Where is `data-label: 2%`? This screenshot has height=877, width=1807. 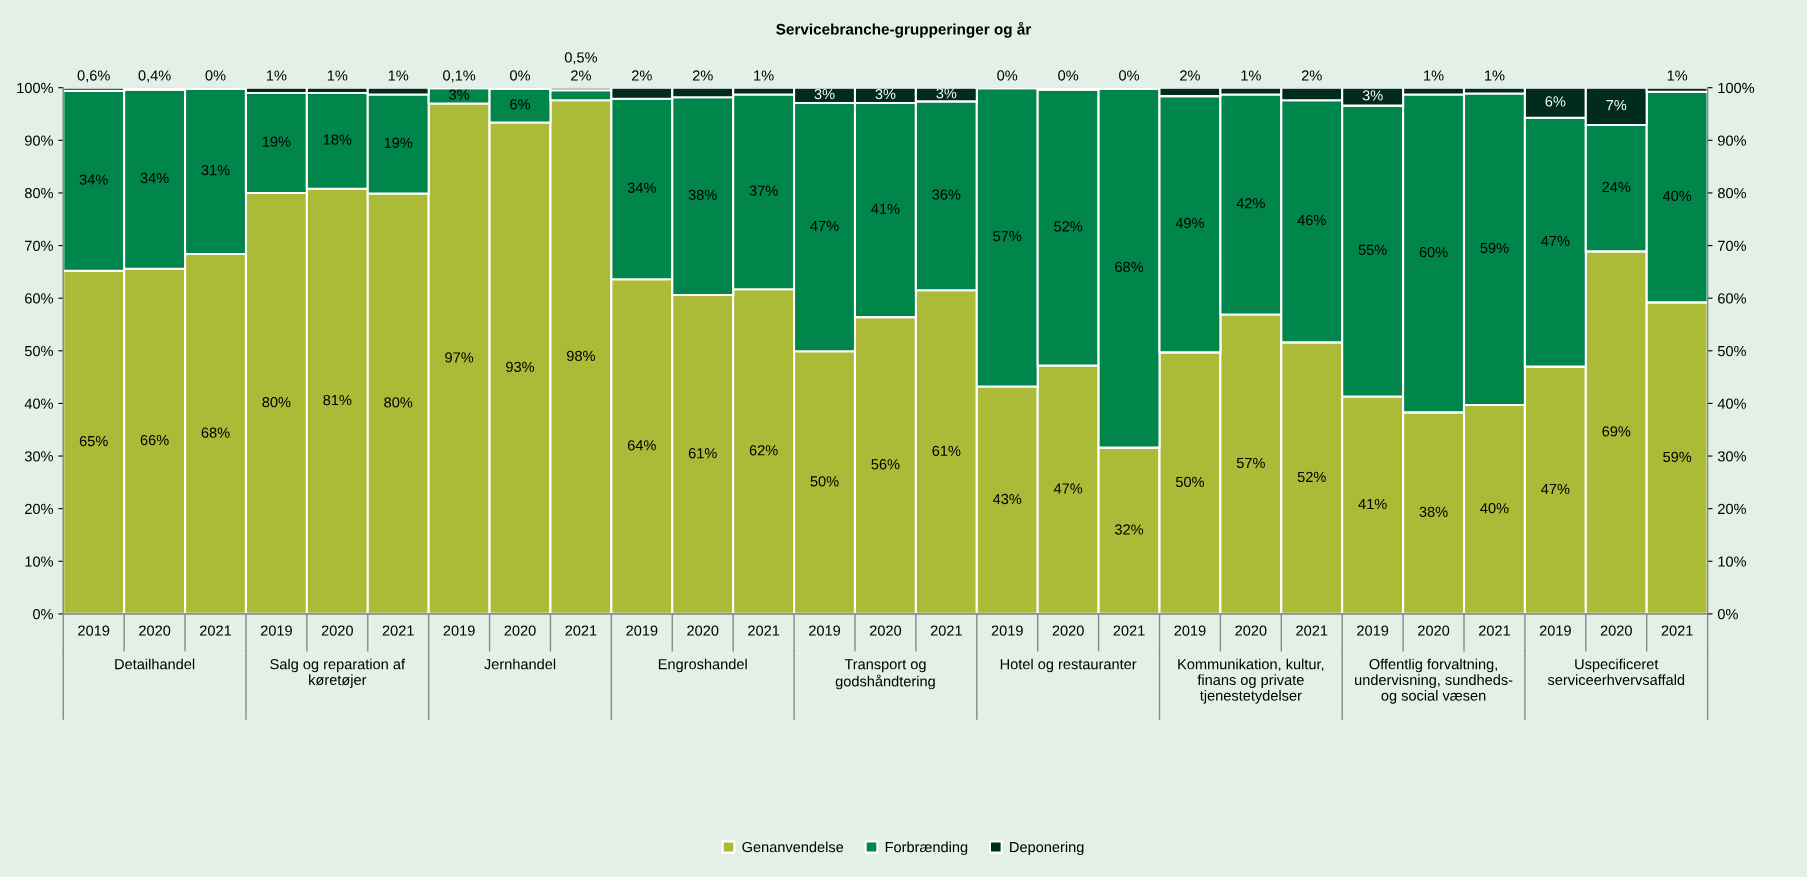
data-label: 2% is located at coordinates (581, 75).